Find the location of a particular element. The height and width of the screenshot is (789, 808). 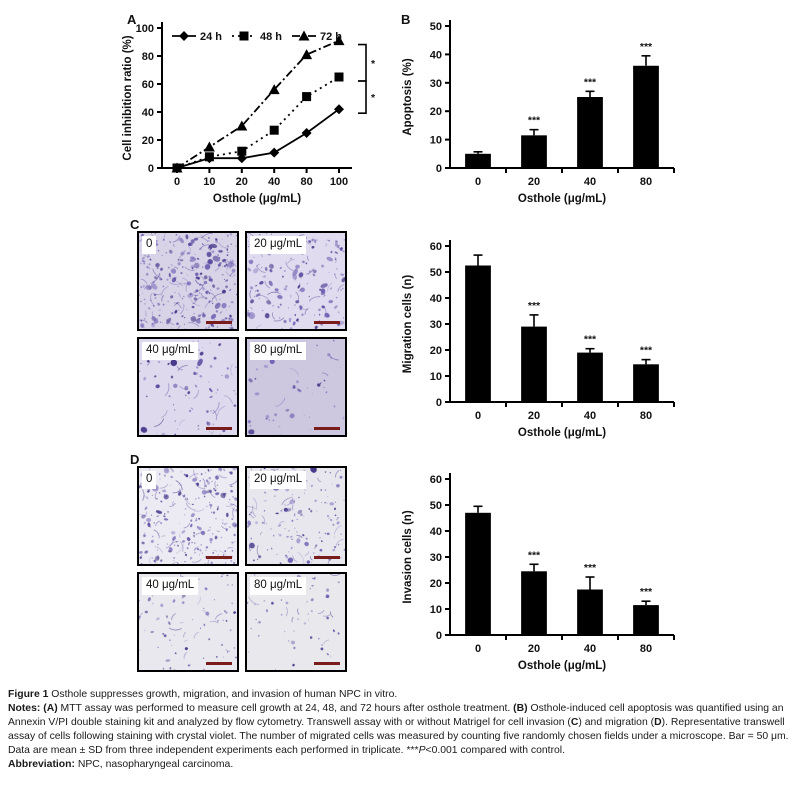

micrograph-invasion-40: 40 μg/mL is located at coordinates (188, 622).